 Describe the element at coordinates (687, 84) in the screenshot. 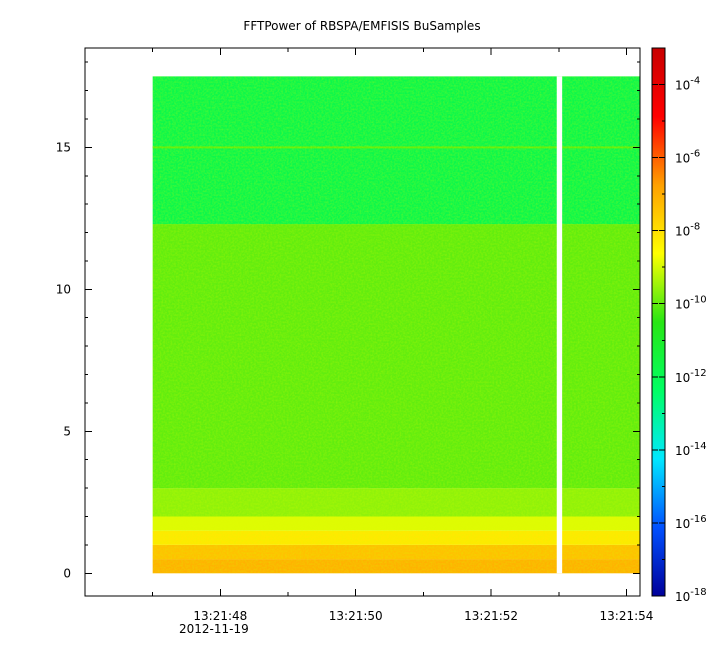

I see `colorbar-tick-label-0: 10⁻⁴` at that location.